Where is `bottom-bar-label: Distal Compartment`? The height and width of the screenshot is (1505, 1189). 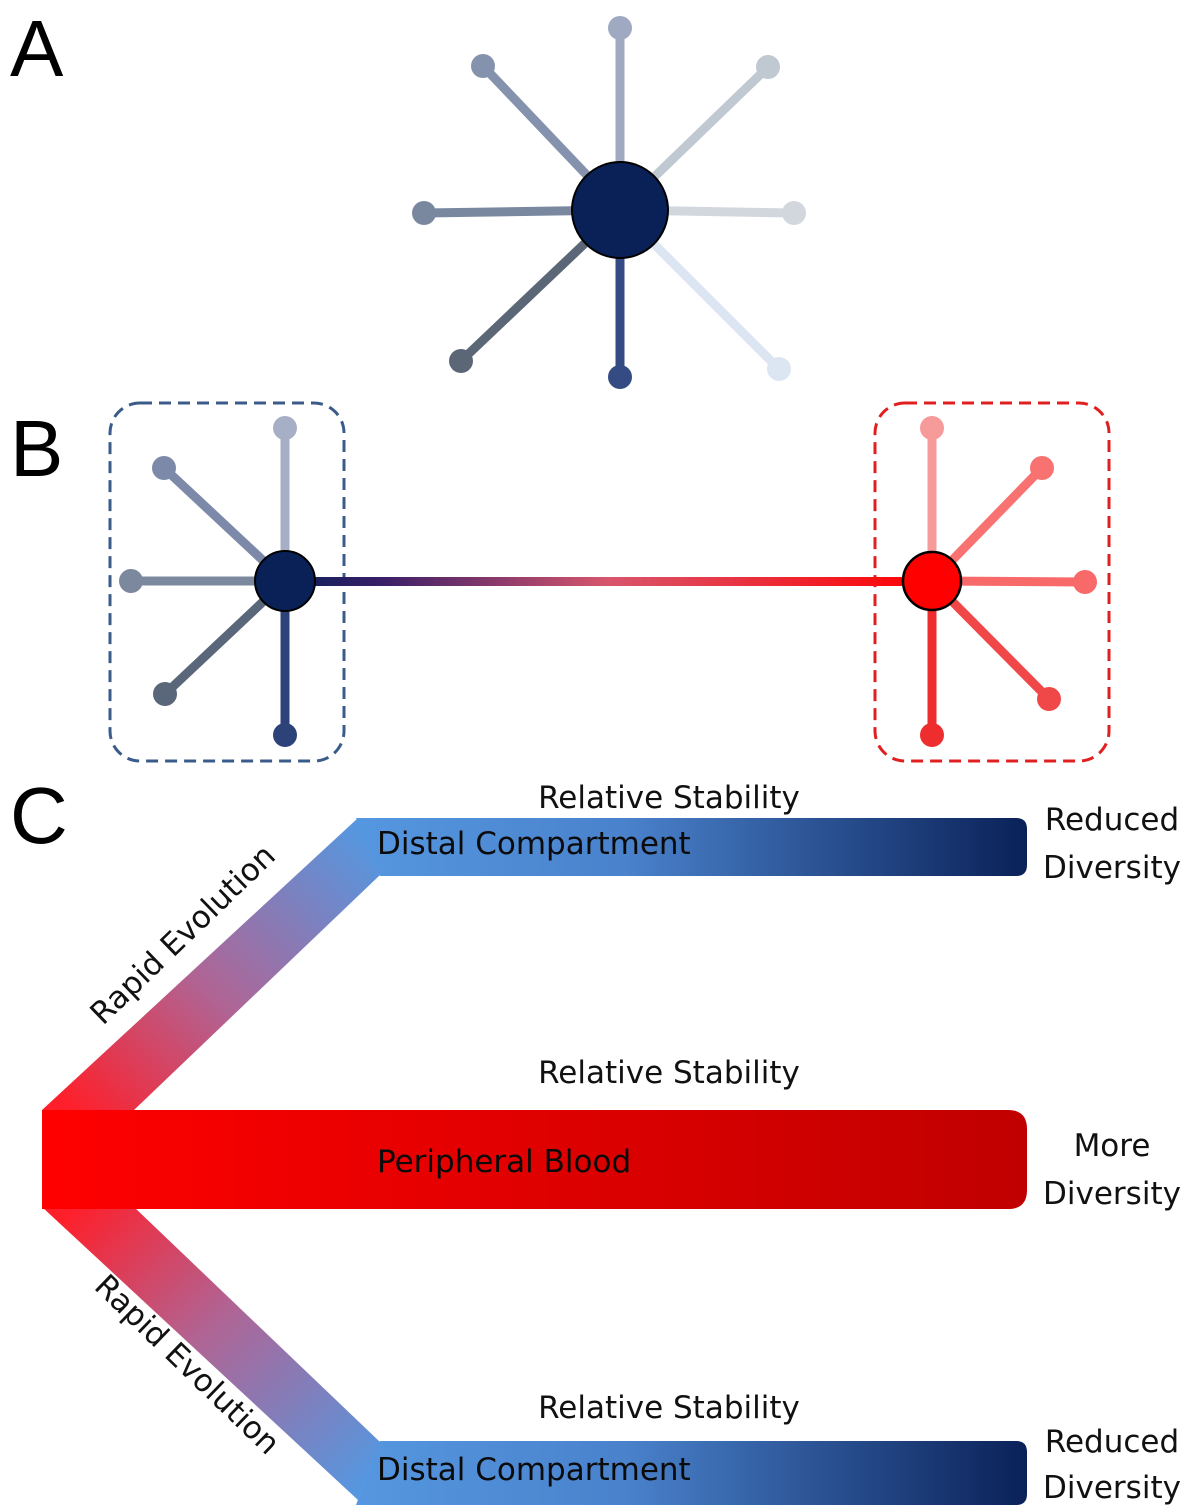 bottom-bar-label: Distal Compartment is located at coordinates (534, 1470).